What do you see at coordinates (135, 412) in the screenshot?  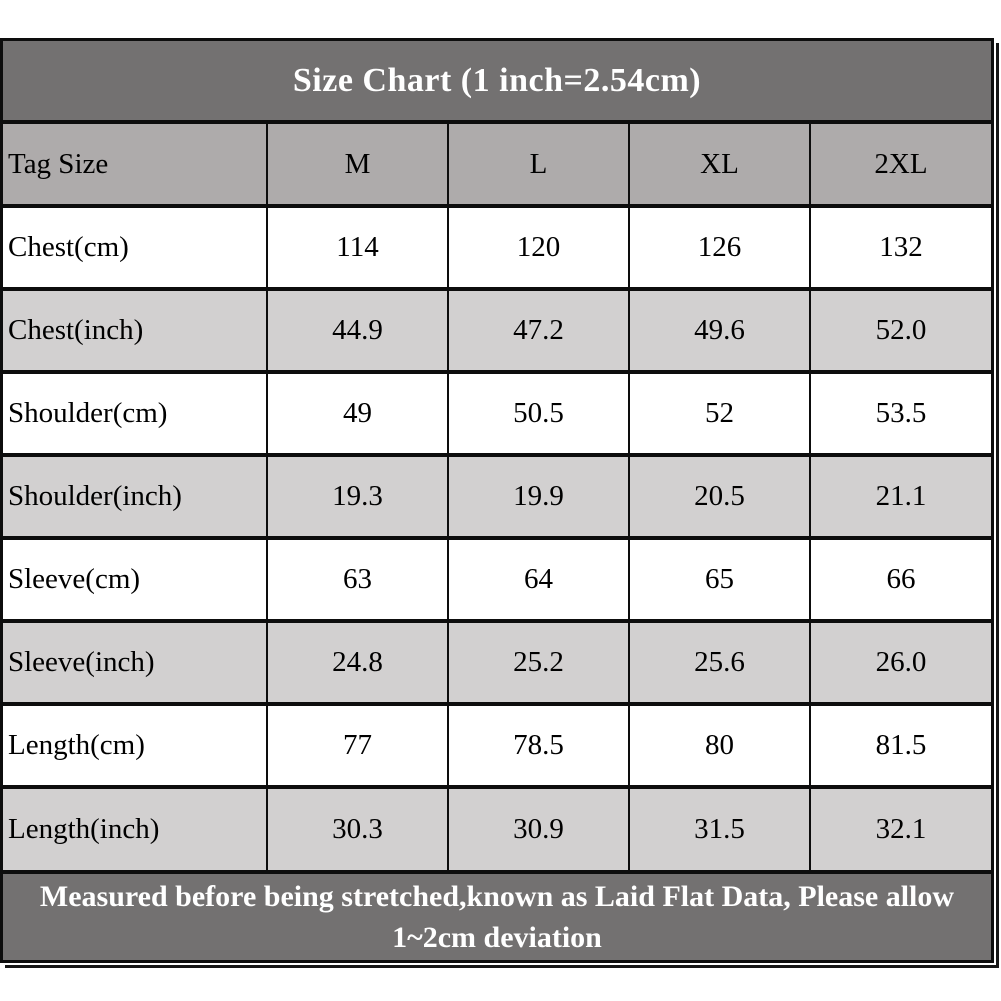 I see `row-label: Shoulder(cm)` at bounding box center [135, 412].